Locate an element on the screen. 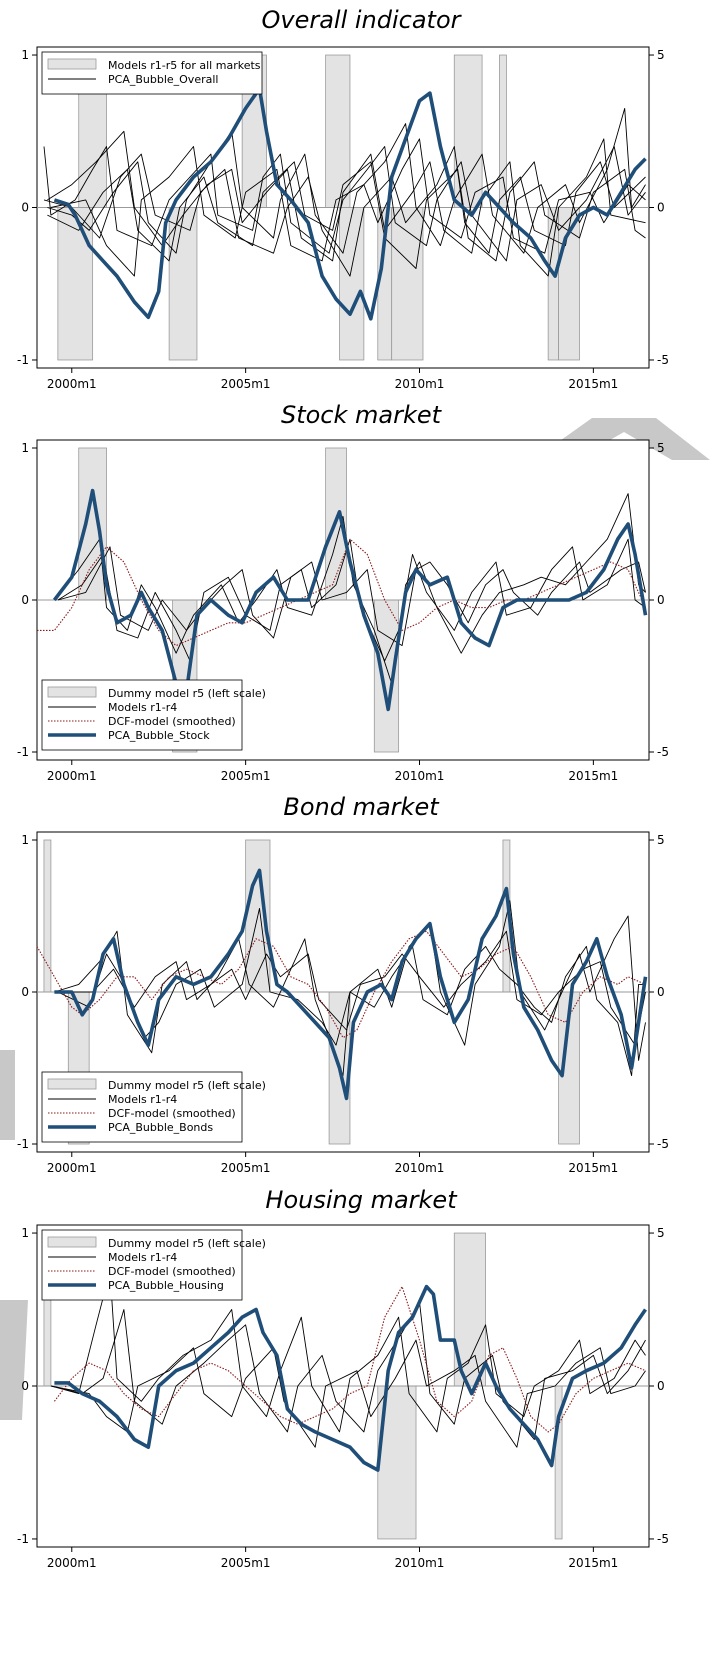  chart-title: Overall indicator is located at coordinates (361, 20).